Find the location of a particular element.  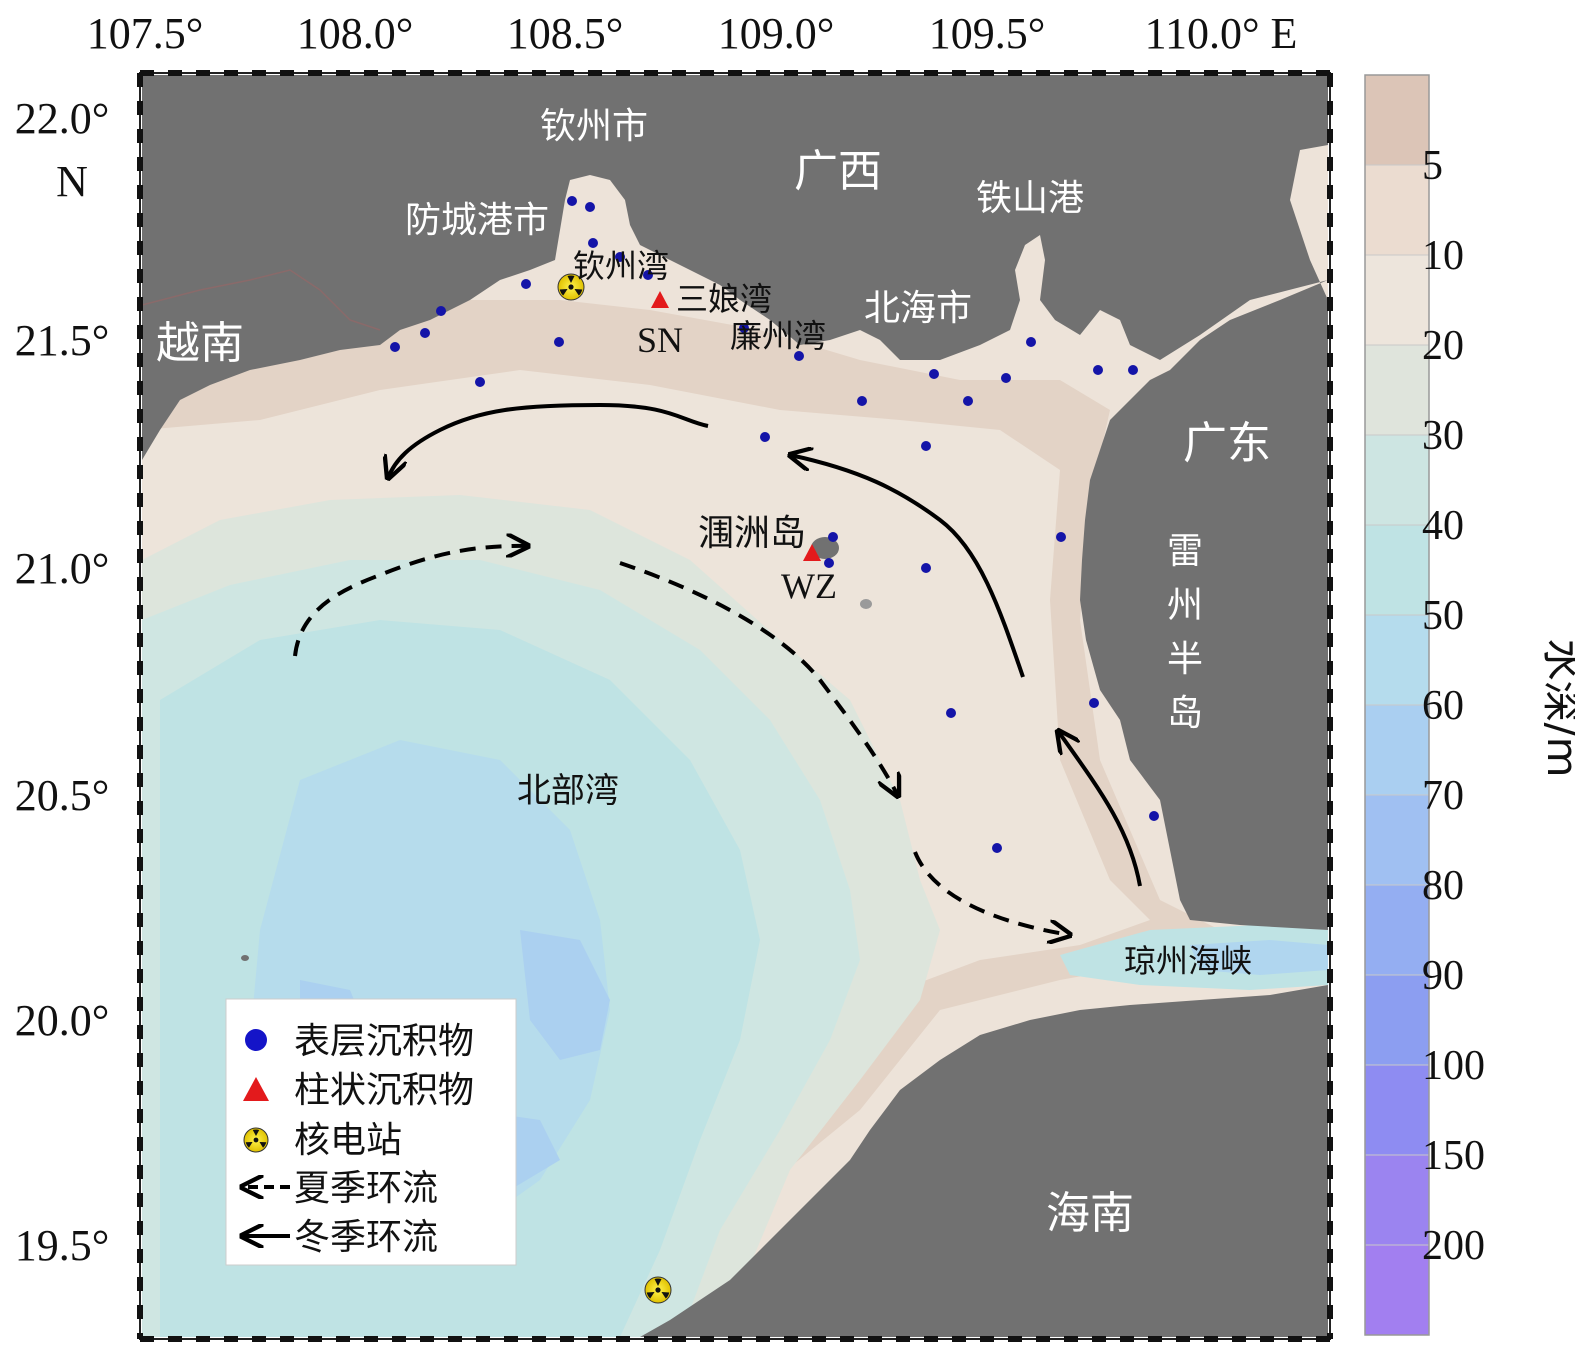

label-leizhou-char: 雷 is located at coordinates (1185, 551).